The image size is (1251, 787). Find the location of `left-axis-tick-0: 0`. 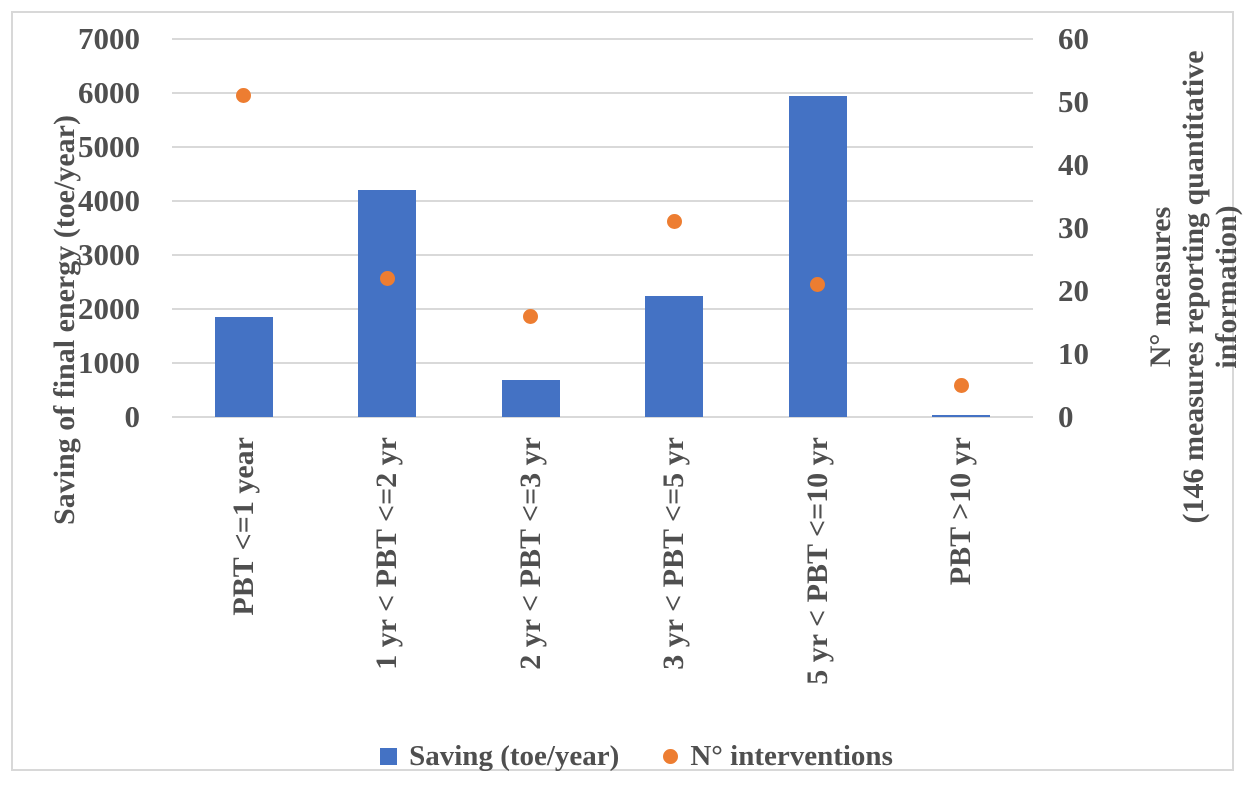

left-axis-tick-0: 0 is located at coordinates (132, 416).